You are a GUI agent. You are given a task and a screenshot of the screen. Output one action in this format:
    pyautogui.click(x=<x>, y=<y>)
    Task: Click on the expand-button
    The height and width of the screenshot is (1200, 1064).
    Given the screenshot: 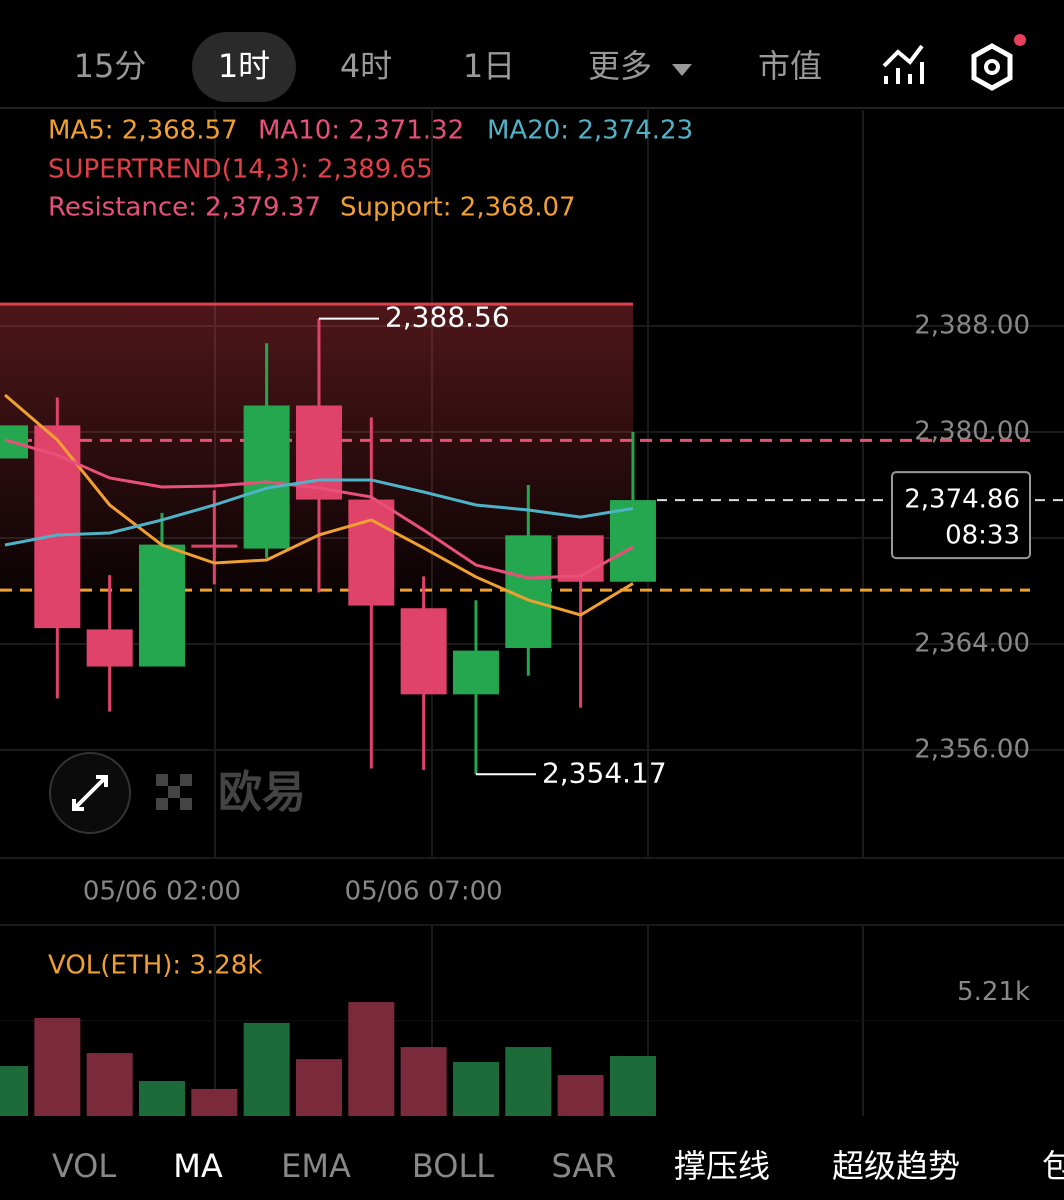 What is the action you would take?
    pyautogui.click(x=90, y=793)
    